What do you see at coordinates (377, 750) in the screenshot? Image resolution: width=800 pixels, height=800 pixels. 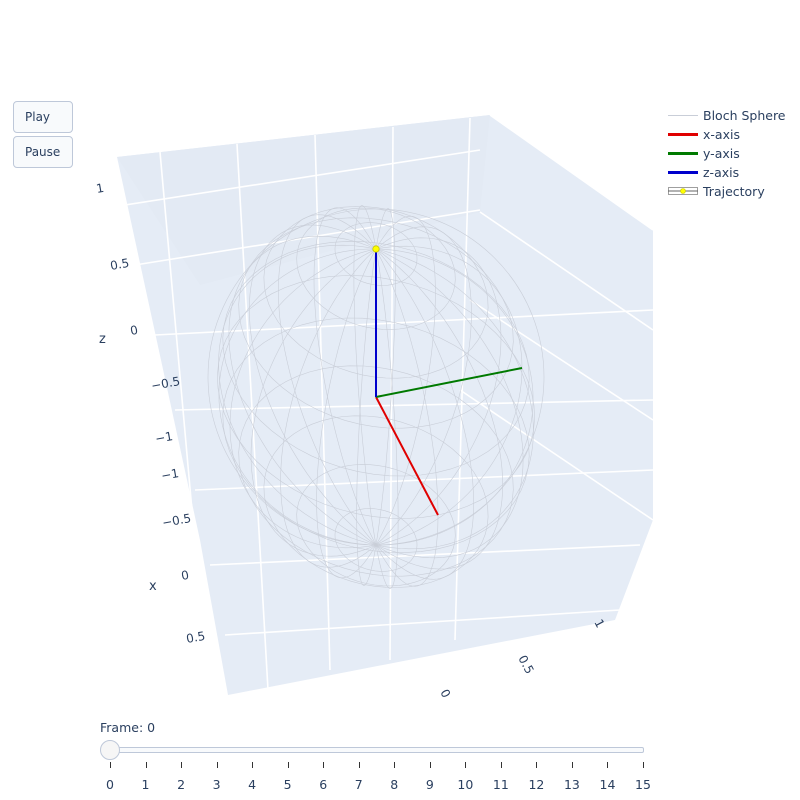 I see `frame-slider-track` at bounding box center [377, 750].